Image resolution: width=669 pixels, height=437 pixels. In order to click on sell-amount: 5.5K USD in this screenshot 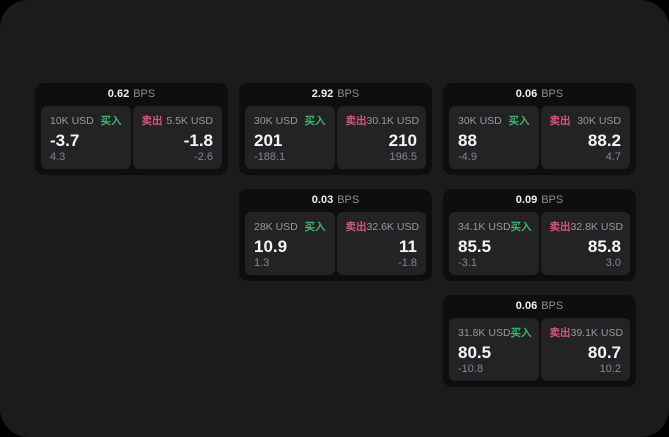, I will do `click(189, 120)`.